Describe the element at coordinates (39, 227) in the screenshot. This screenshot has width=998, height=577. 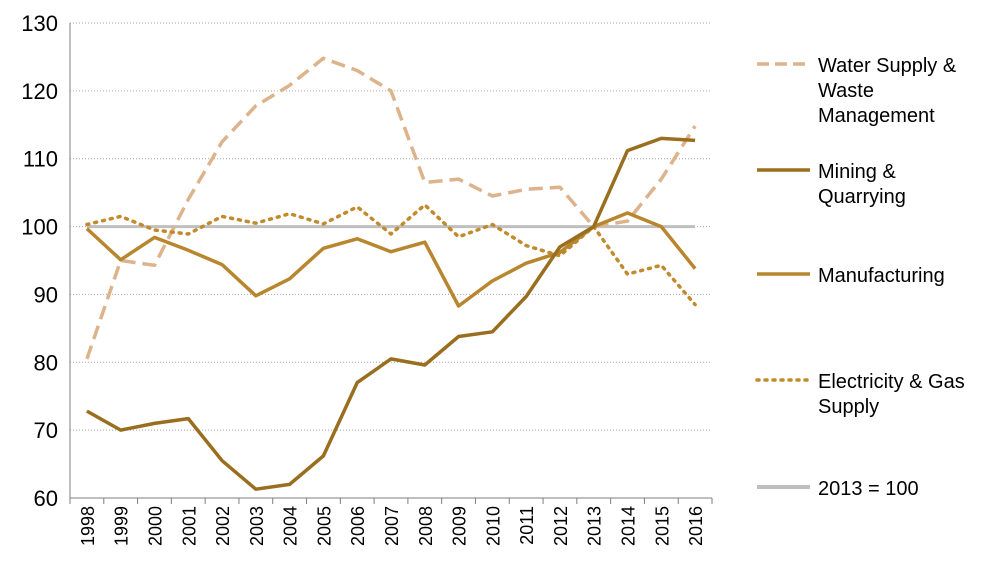
I see `y-tick-label: 100` at that location.